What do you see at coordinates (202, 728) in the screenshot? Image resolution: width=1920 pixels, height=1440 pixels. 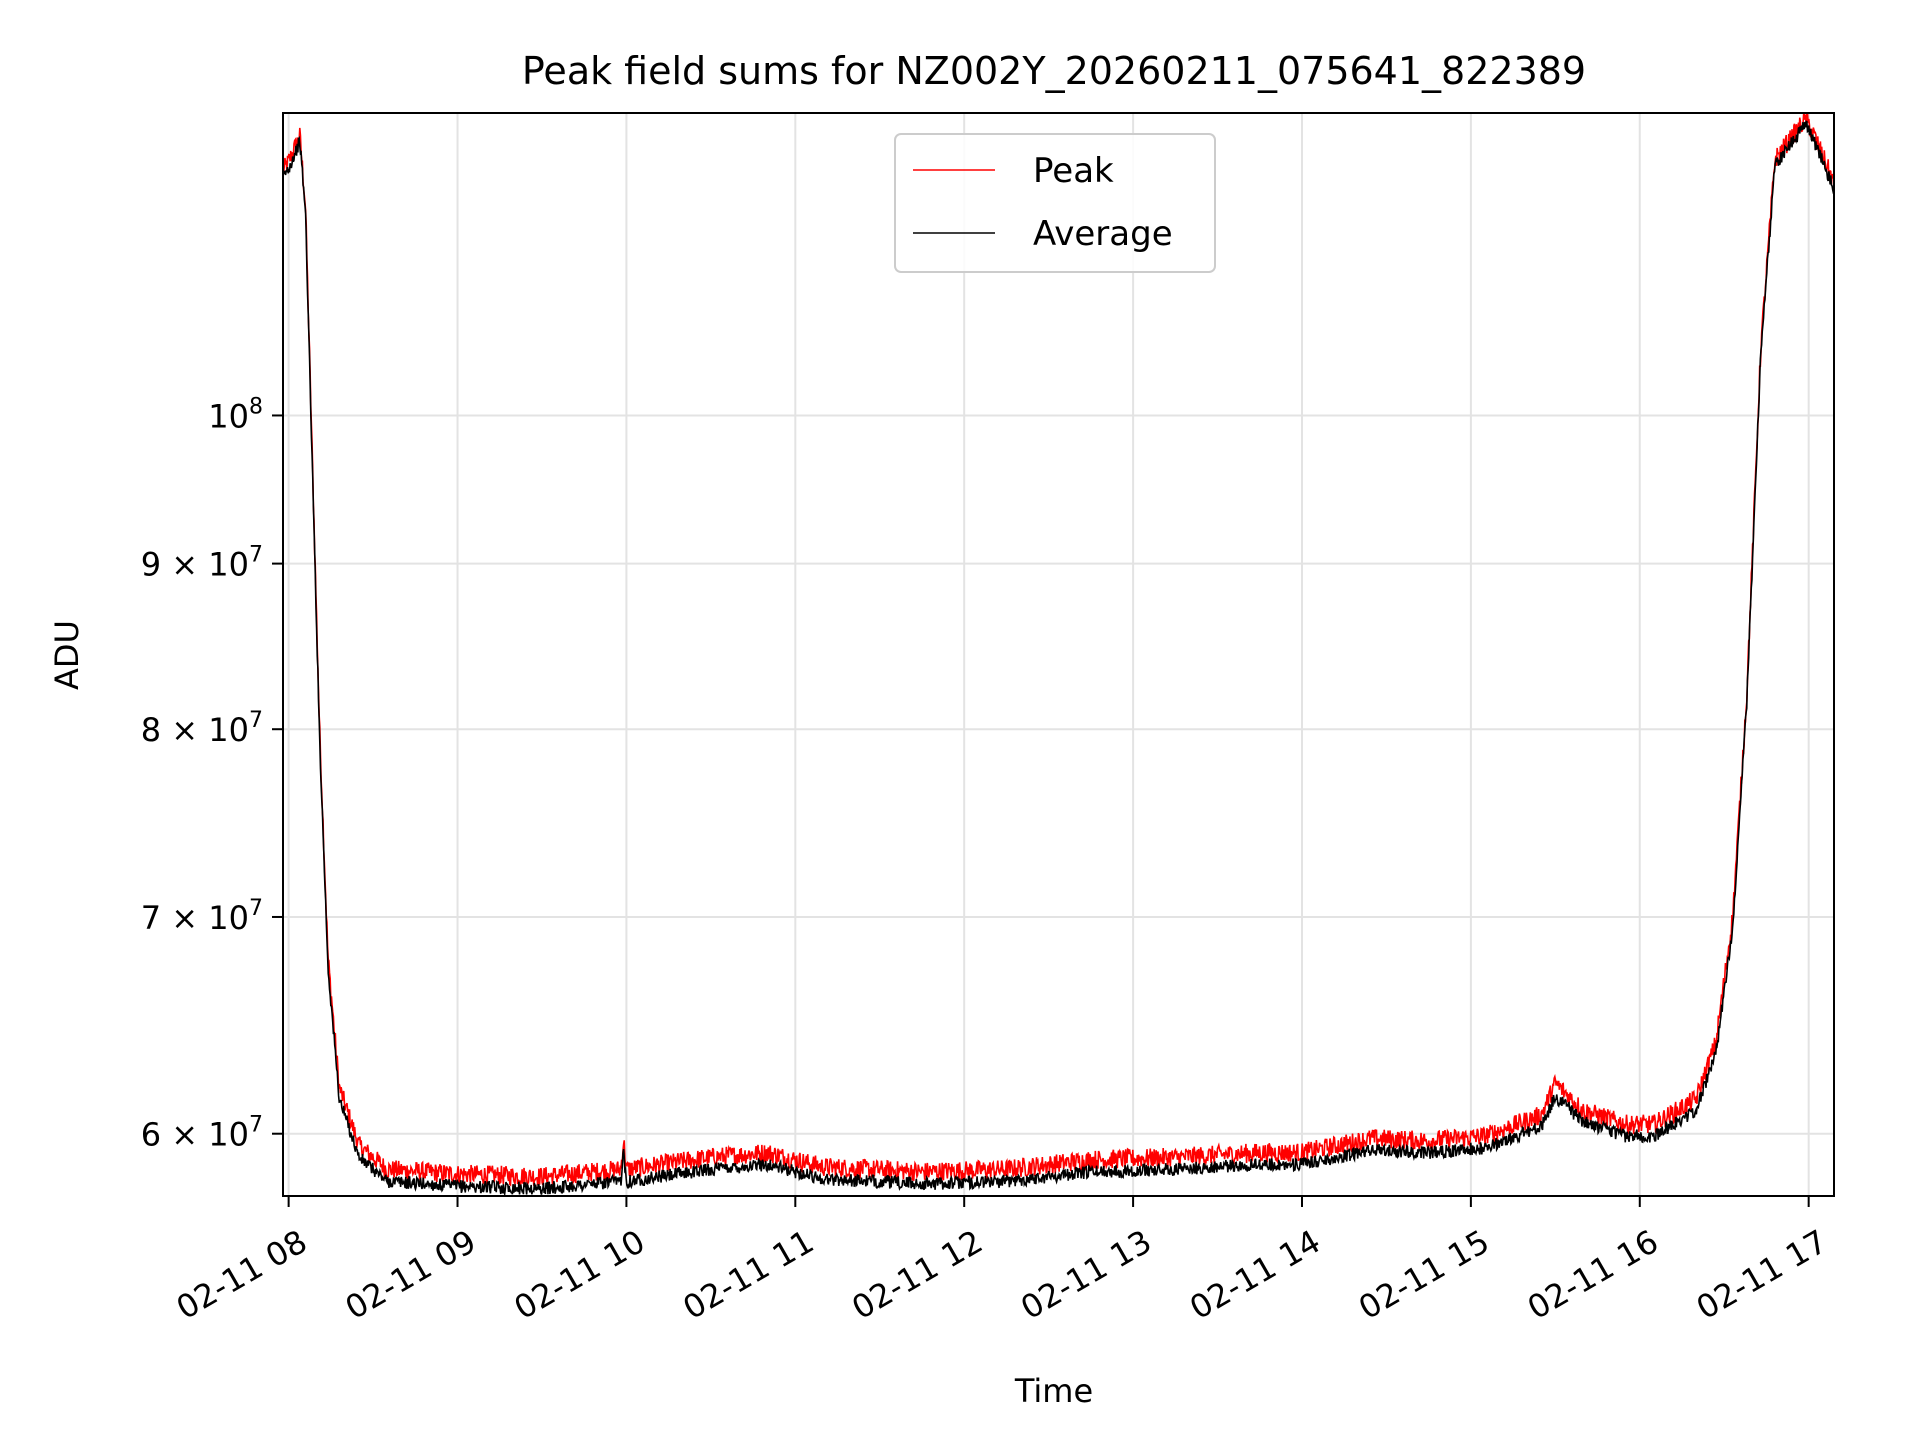 I see `y-tick-label: 8 × 107` at bounding box center [202, 728].